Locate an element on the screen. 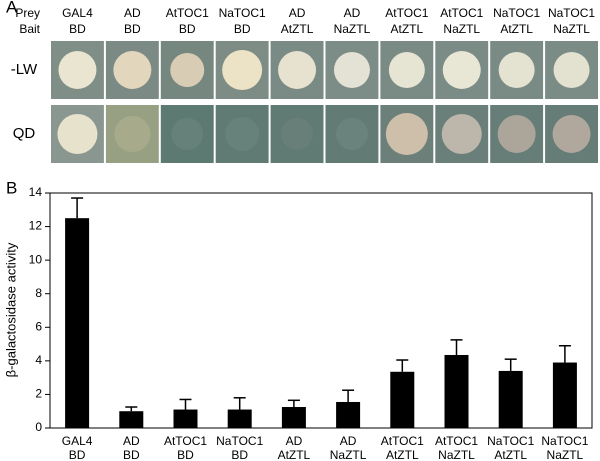 The width and height of the screenshot is (600, 461). column-label: GAL4 is located at coordinates (77, 13).